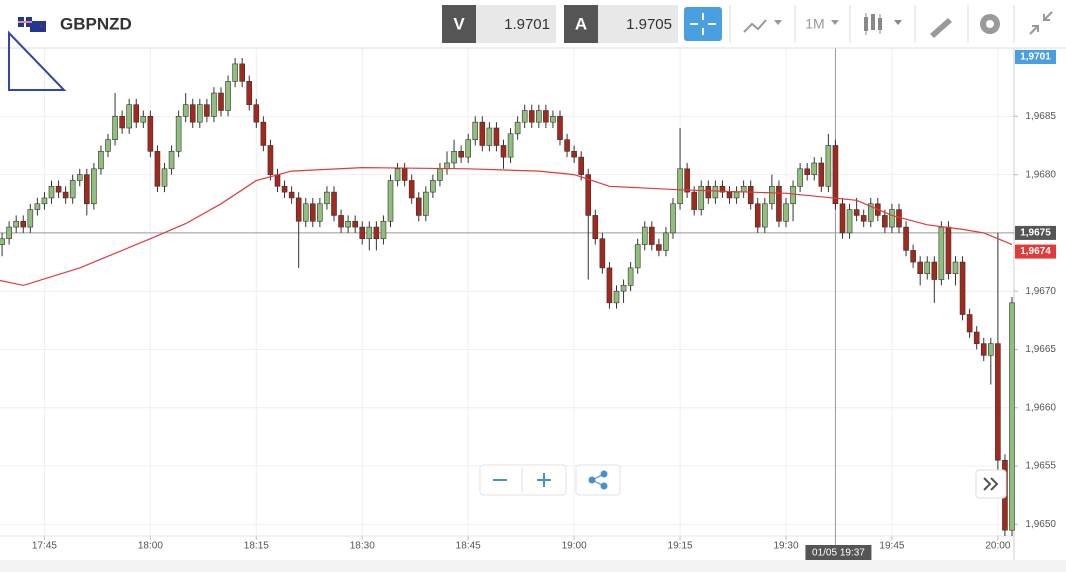 Image resolution: width=1066 pixels, height=572 pixels. I want to click on x-tick-label: 20:00, so click(997, 546).